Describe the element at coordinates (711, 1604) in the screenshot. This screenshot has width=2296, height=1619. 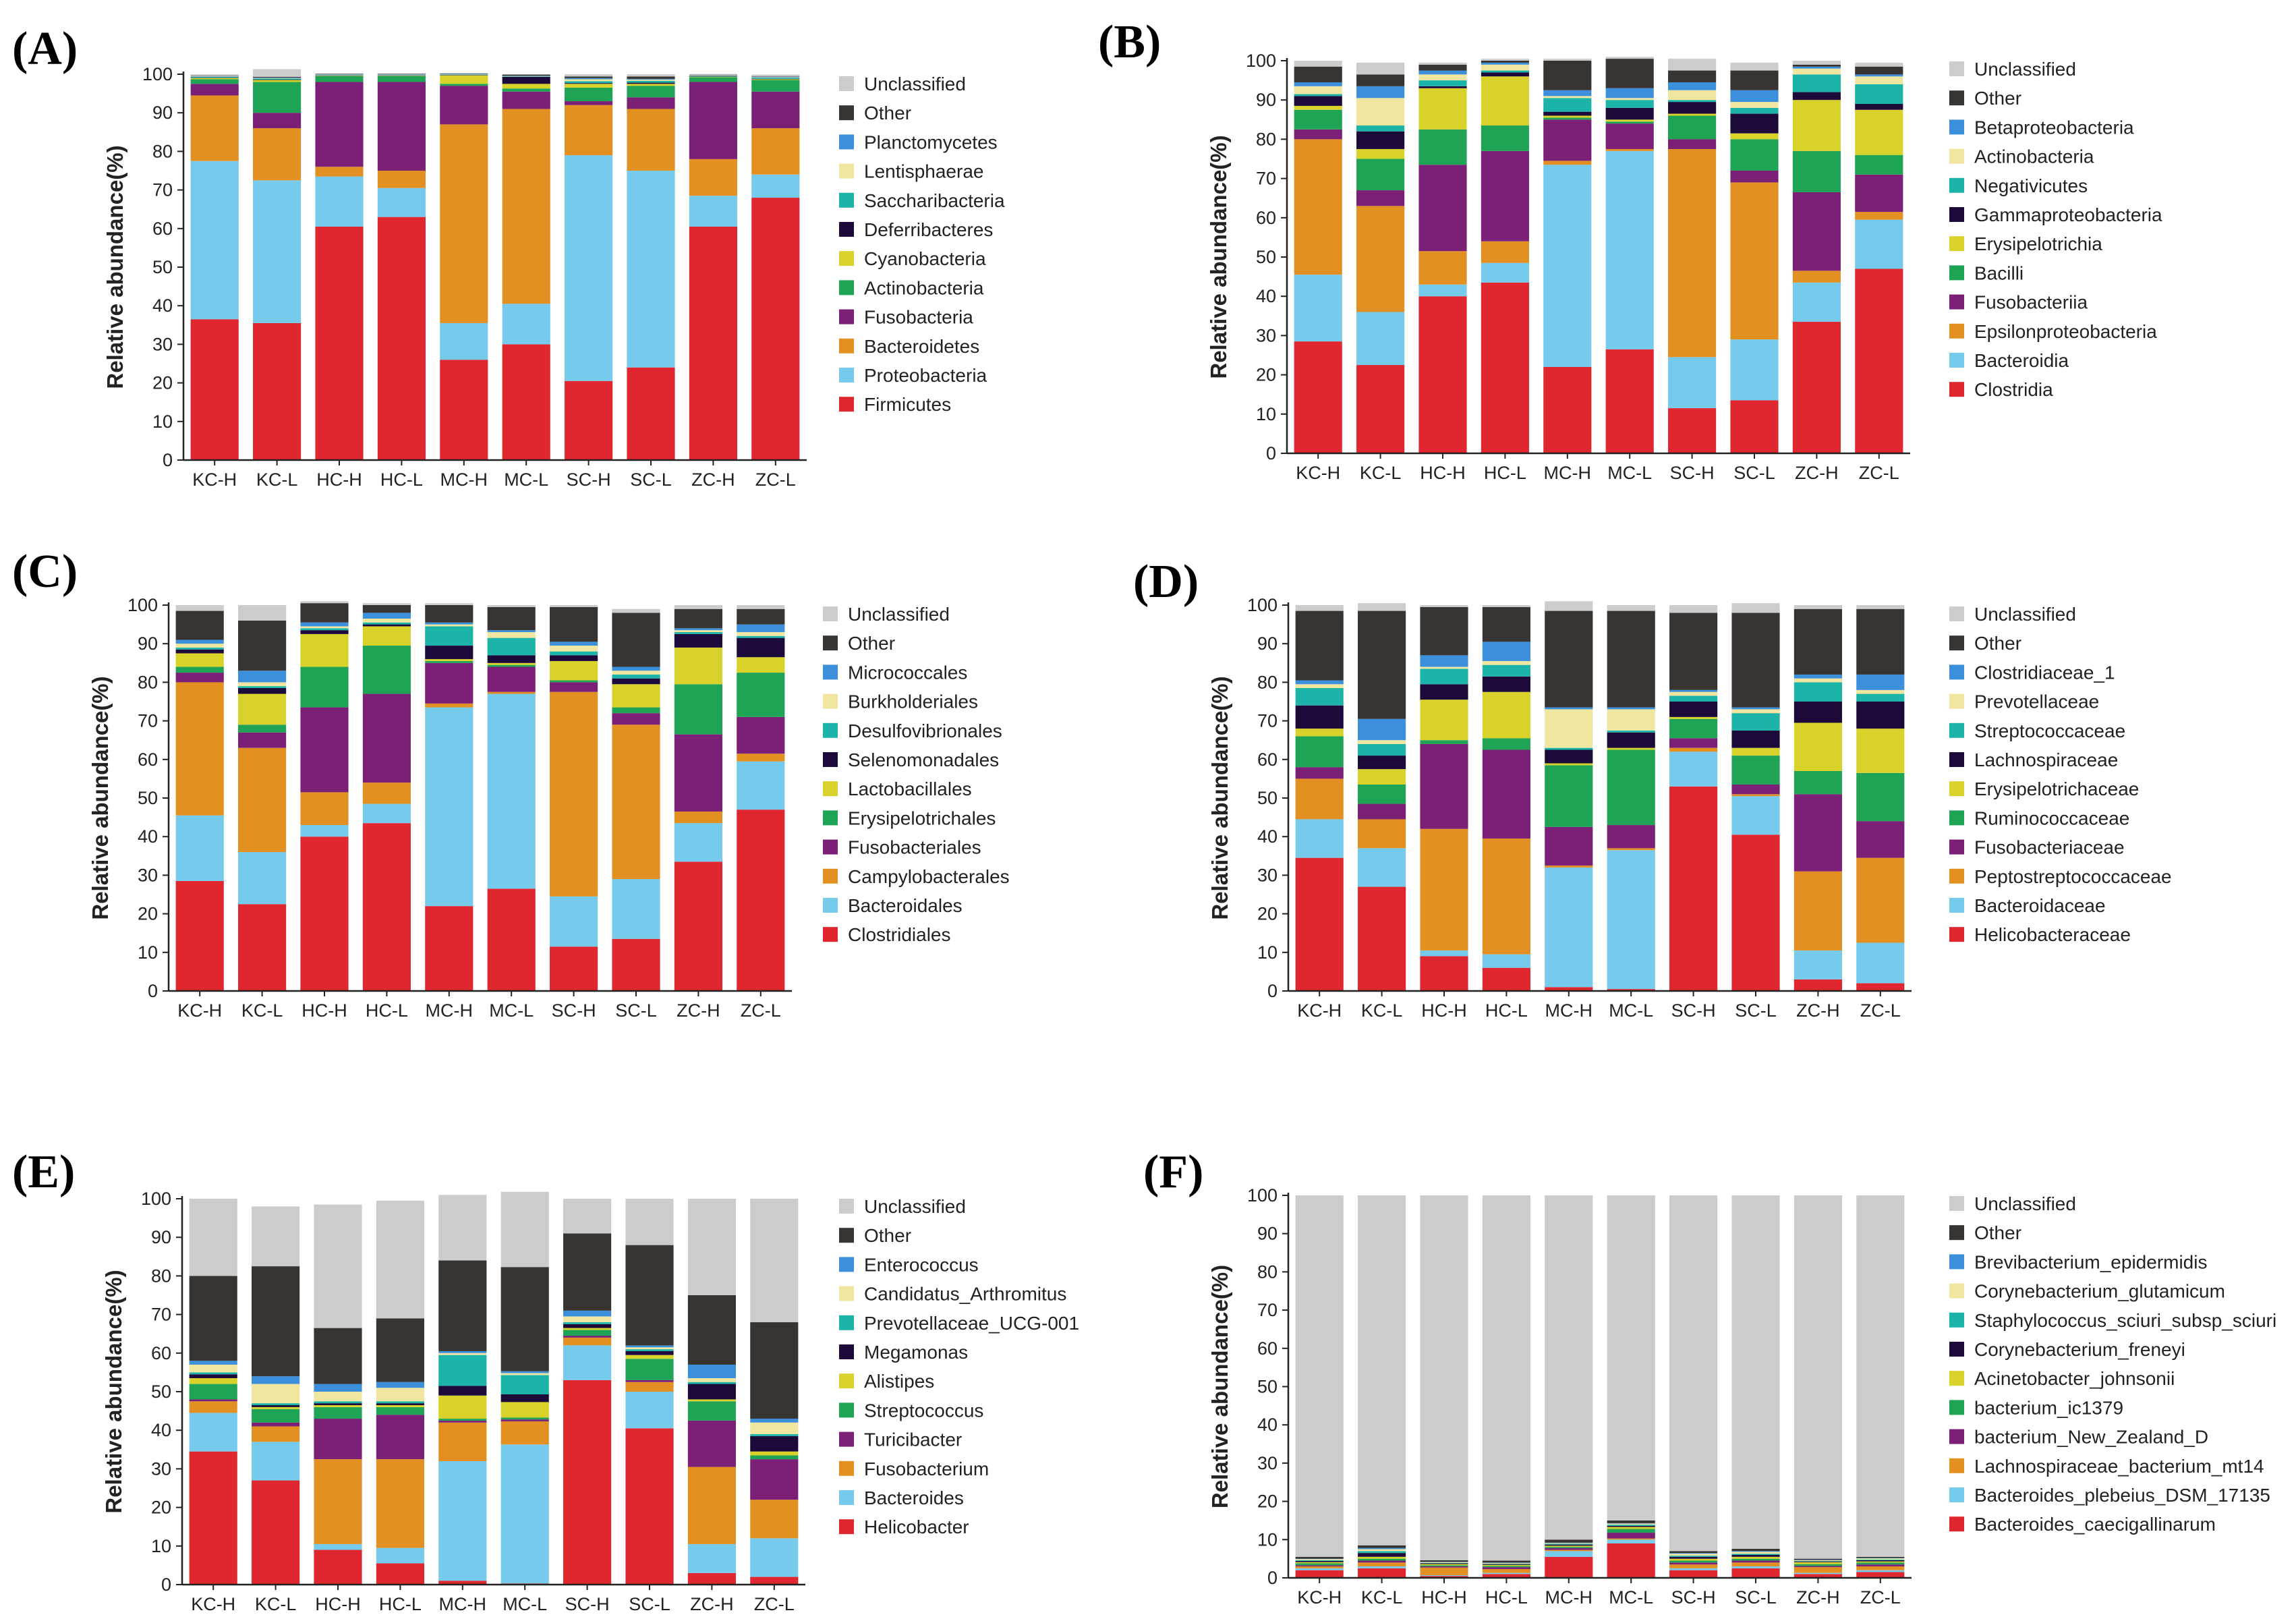
I see `x-tick-label: ZC-H` at that location.